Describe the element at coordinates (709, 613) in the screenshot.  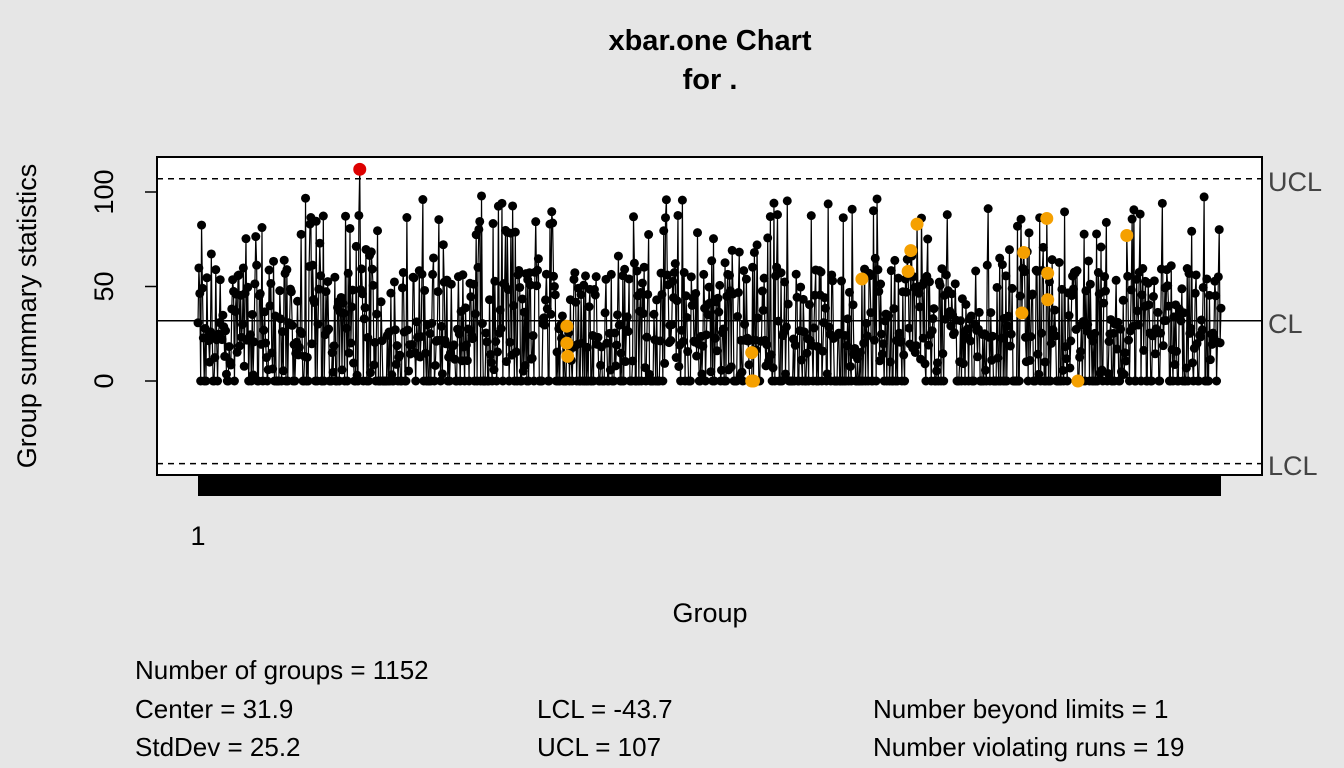
I see `x-axis-label: Group` at that location.